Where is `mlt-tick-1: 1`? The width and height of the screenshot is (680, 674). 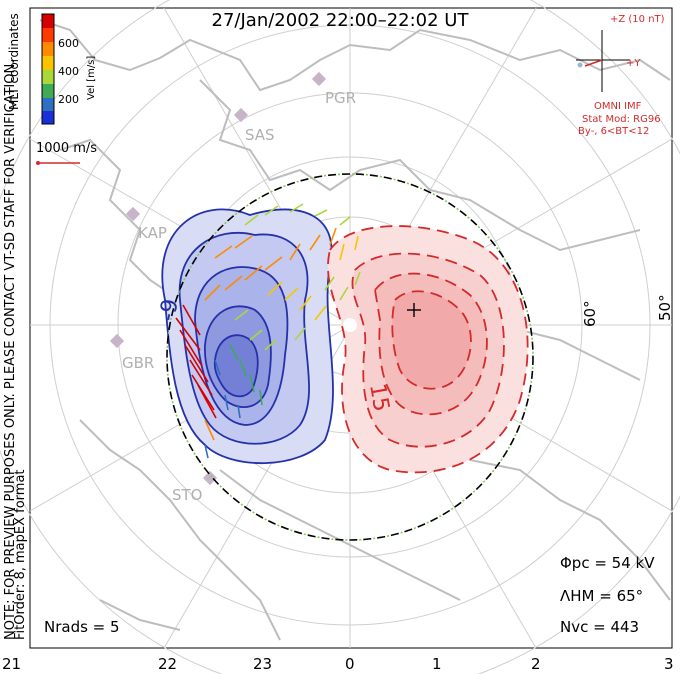
mlt-tick-1: 1 is located at coordinates (437, 664).